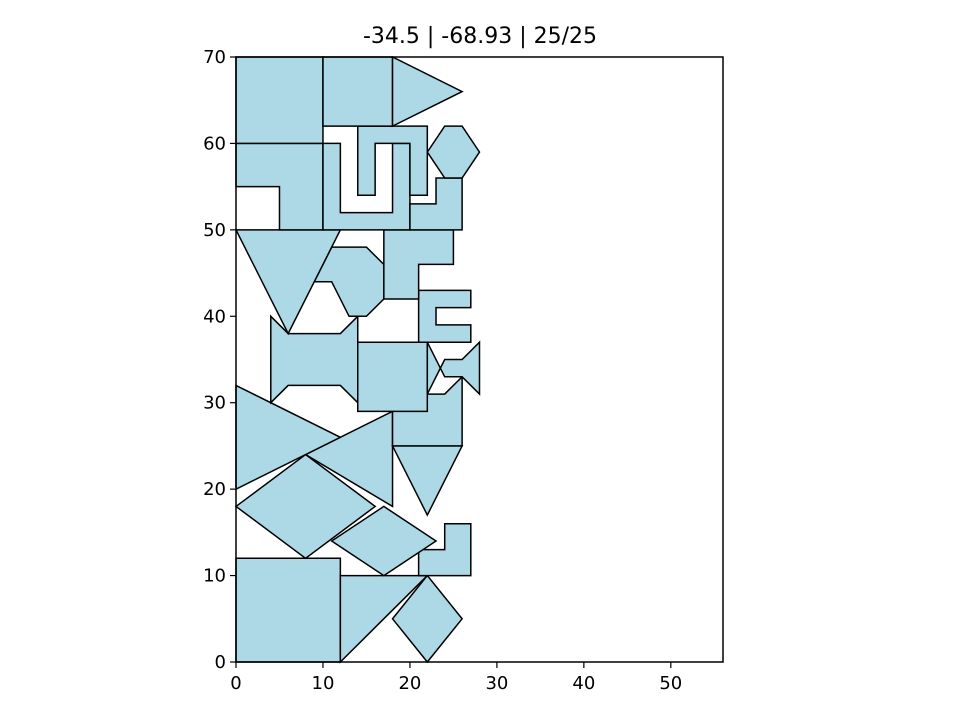 This screenshot has width=960, height=720. I want to click on x-axis: 0 10 20 30 40 50, so click(456, 678).